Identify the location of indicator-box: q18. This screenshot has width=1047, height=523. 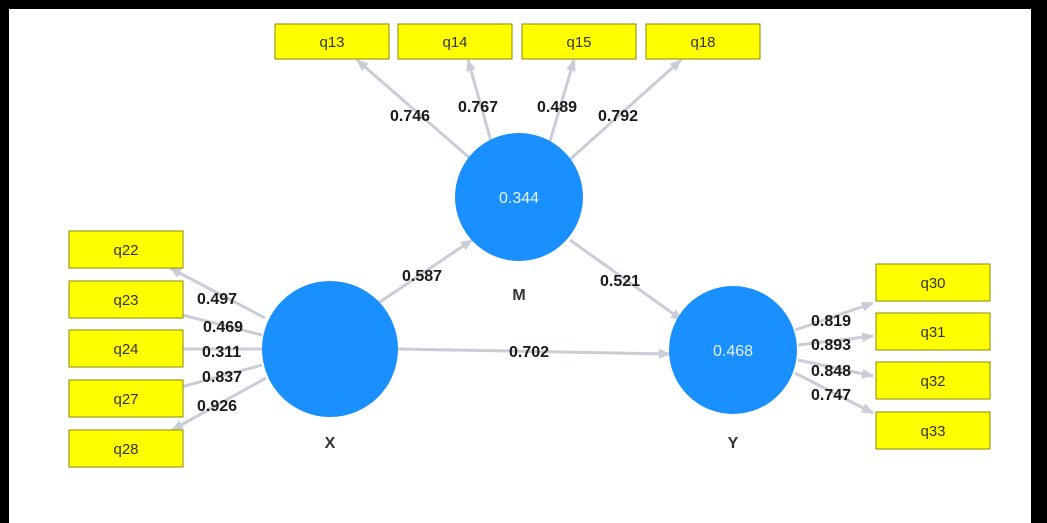
(703, 41).